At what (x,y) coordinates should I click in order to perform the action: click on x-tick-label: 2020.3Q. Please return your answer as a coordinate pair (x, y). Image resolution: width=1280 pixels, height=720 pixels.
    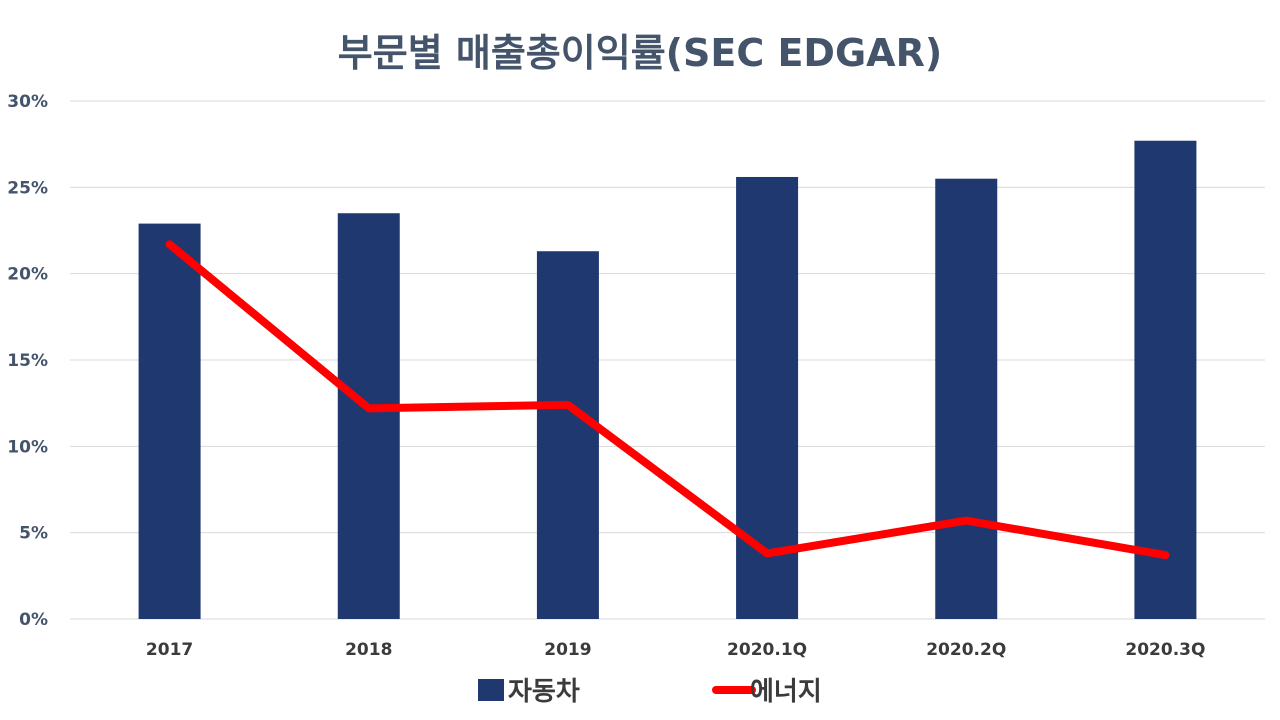
    Looking at the image, I should click on (1165, 650).